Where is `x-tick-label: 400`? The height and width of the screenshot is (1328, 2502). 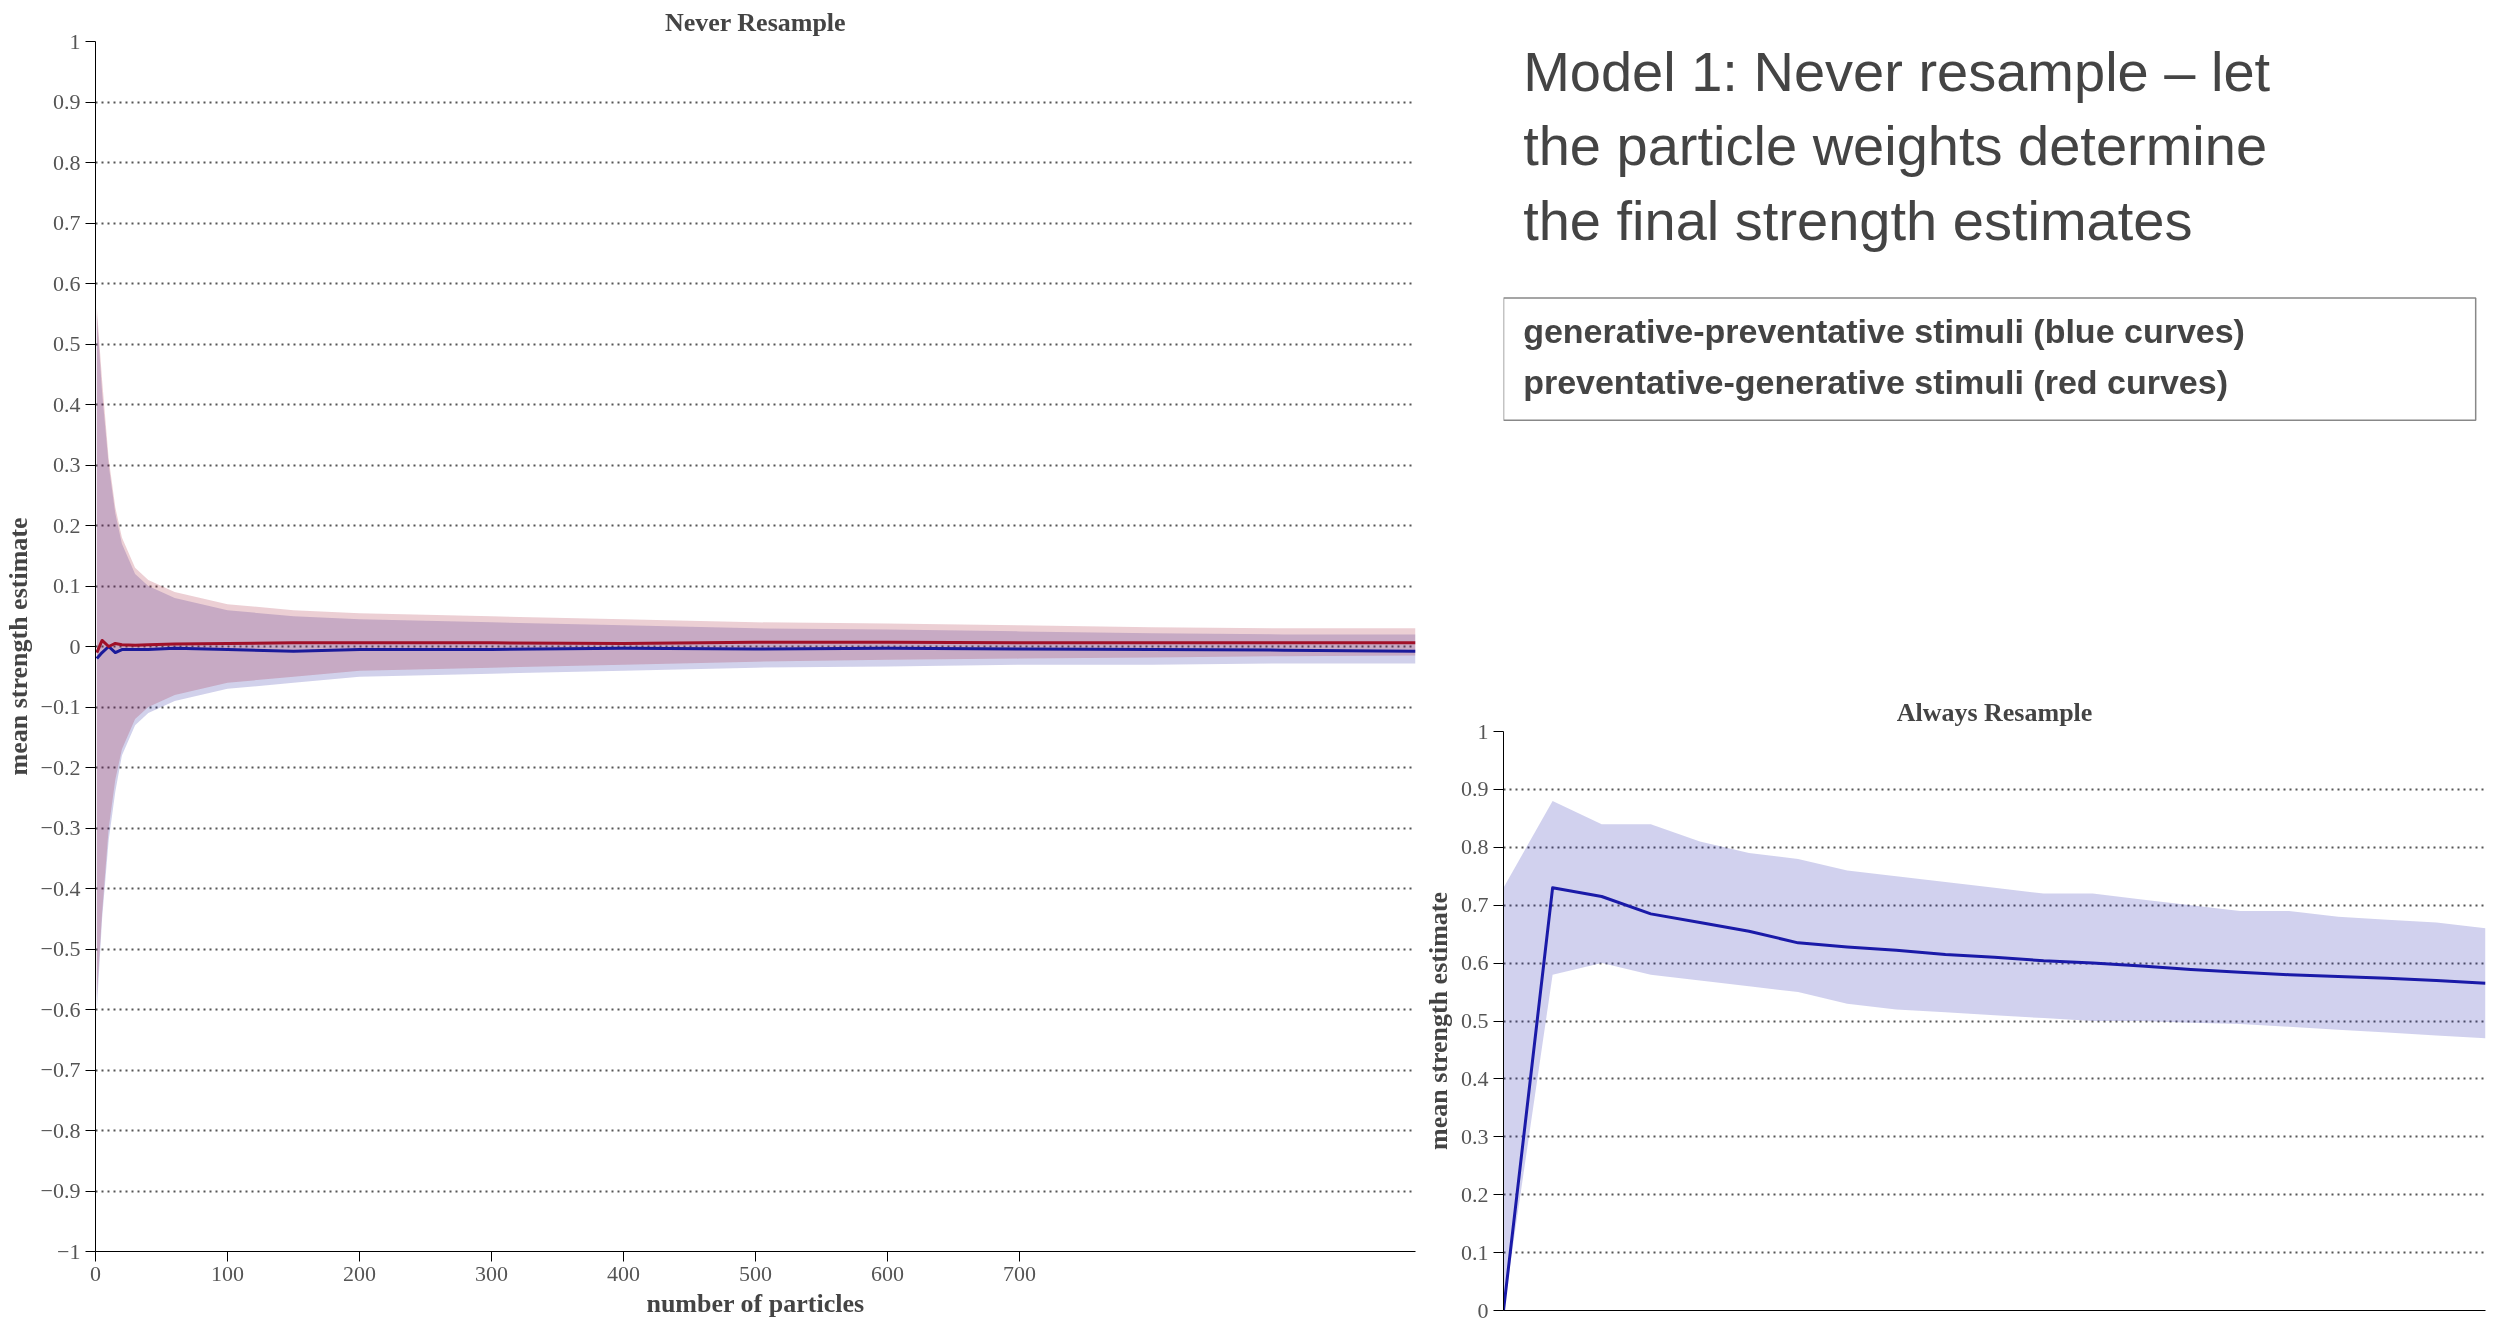
x-tick-label: 400 is located at coordinates (623, 1273).